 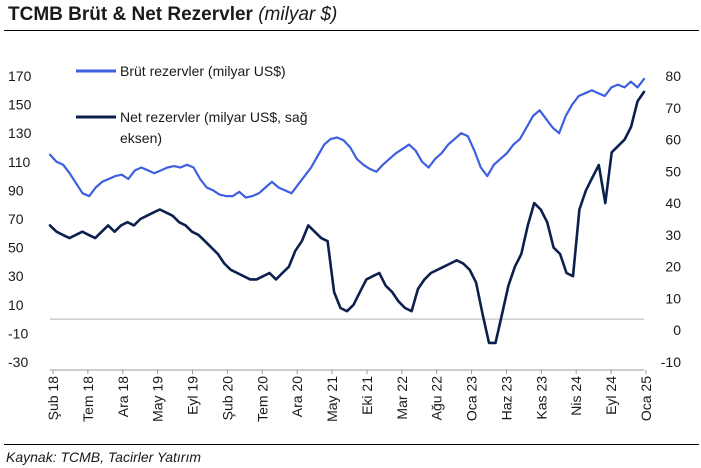 I want to click on y-left-tick-label: 90, so click(x=16, y=190).